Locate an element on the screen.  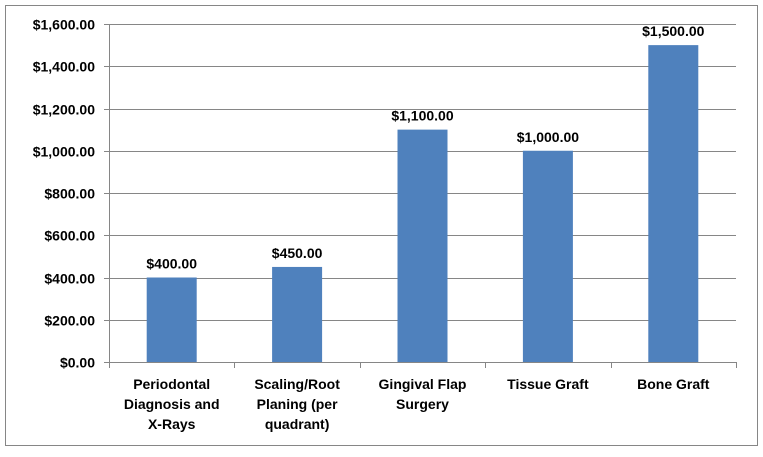
x-category-label: Scaling/Root is located at coordinates (297, 384).